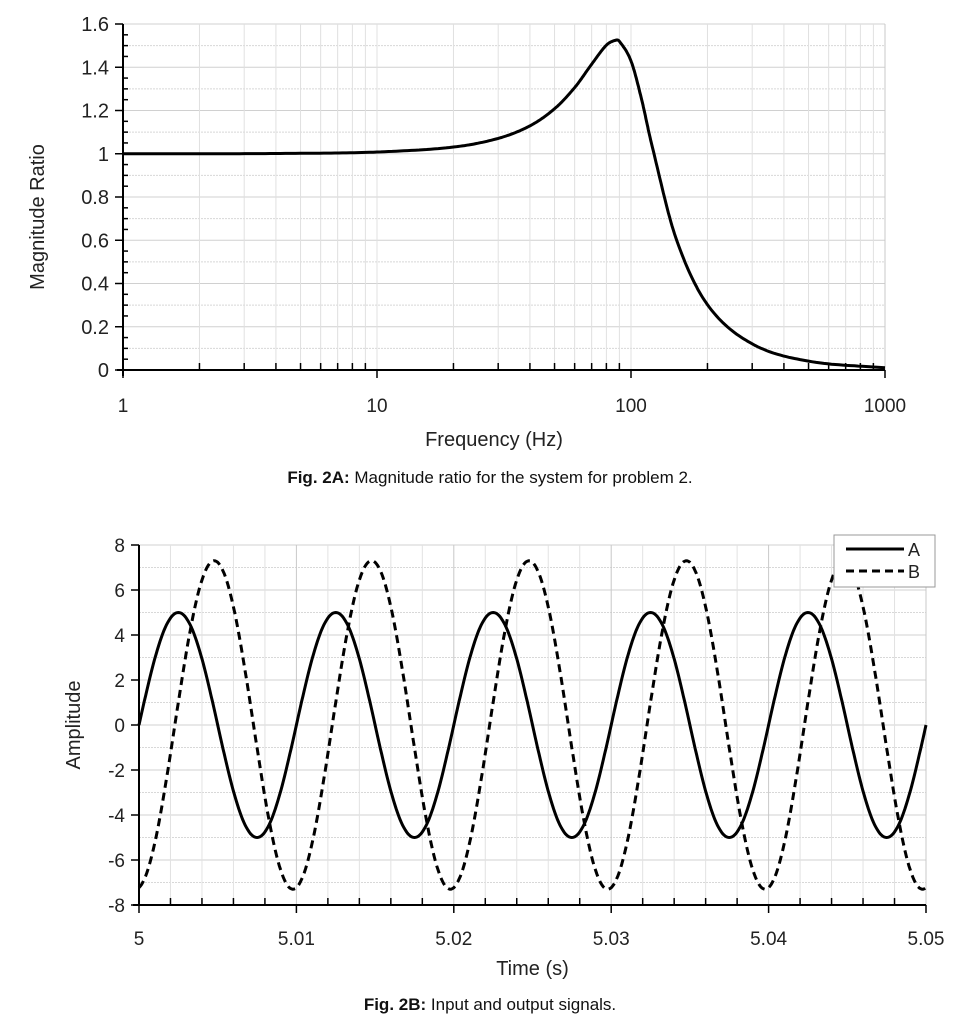  I want to click on x-tick-label: 5.01, so click(296, 939).